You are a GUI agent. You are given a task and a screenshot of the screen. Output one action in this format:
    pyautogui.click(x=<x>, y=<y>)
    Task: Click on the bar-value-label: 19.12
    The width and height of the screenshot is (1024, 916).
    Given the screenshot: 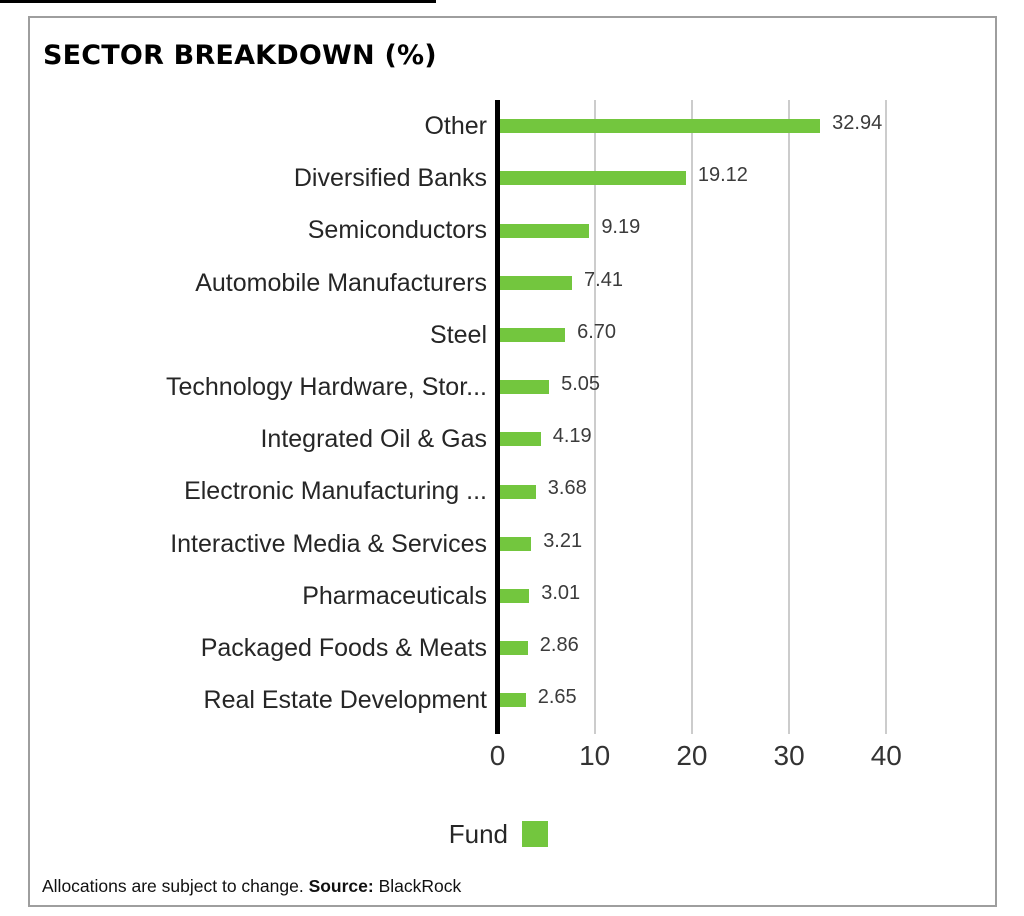 What is the action you would take?
    pyautogui.click(x=722, y=175)
    